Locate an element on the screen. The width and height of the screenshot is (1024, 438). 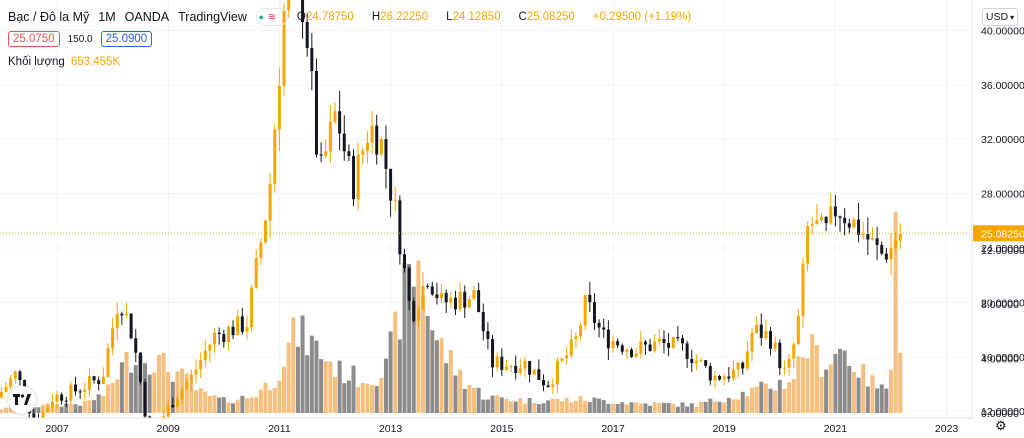
low-value: L24.12850 is located at coordinates (477, 17).